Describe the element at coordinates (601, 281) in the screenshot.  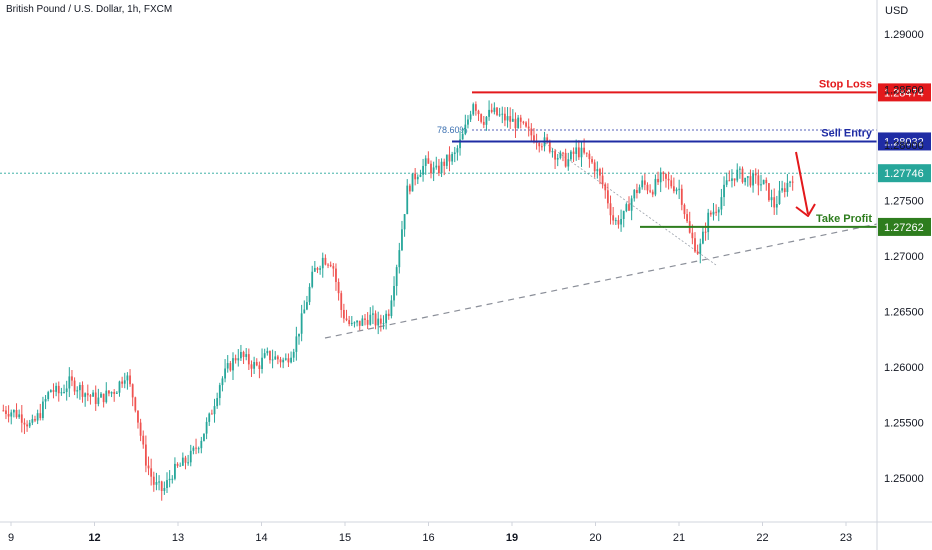
I see `ascending-trendline` at that location.